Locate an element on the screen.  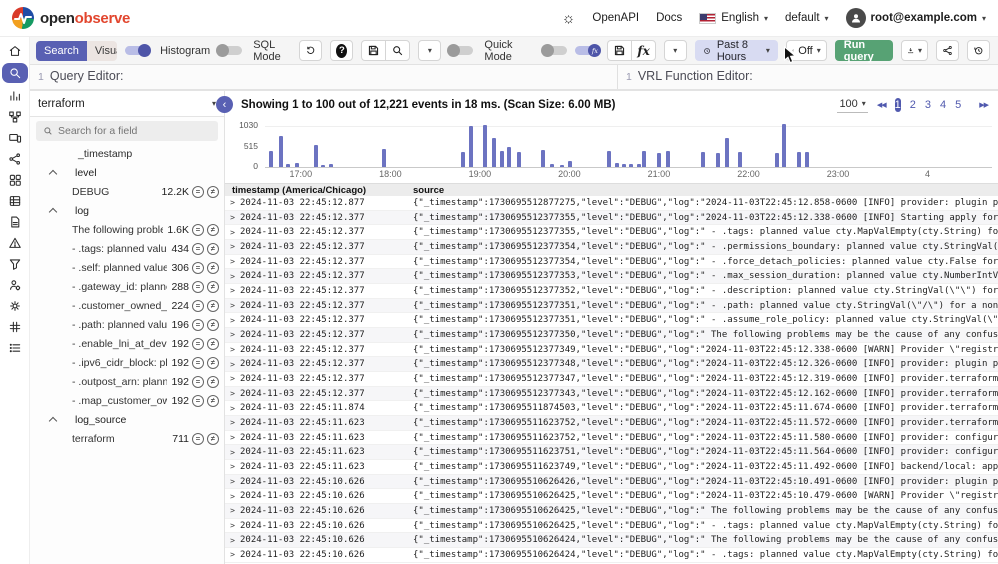
page-button-2: 2 is located at coordinates (912, 105).